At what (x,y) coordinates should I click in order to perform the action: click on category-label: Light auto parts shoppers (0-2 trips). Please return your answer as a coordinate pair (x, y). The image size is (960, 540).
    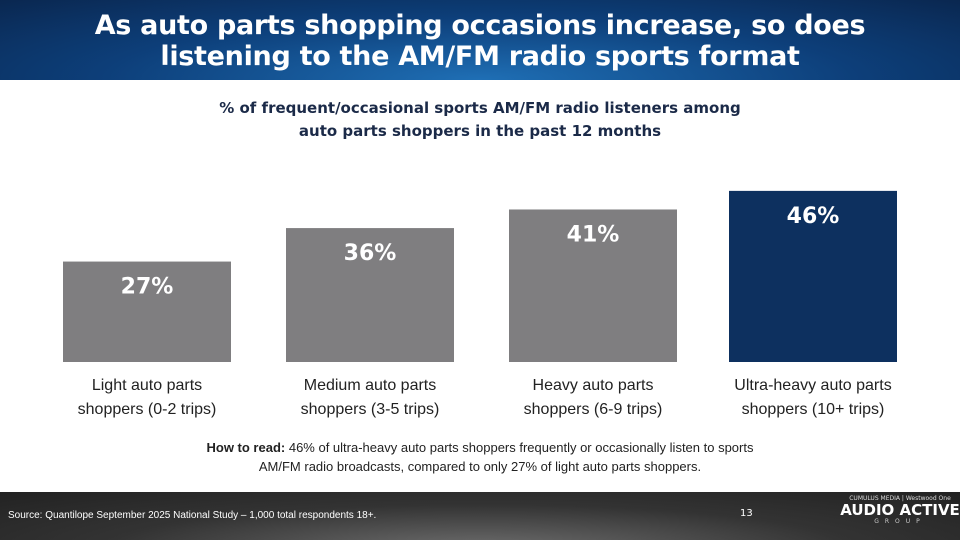
    Looking at the image, I should click on (147, 398).